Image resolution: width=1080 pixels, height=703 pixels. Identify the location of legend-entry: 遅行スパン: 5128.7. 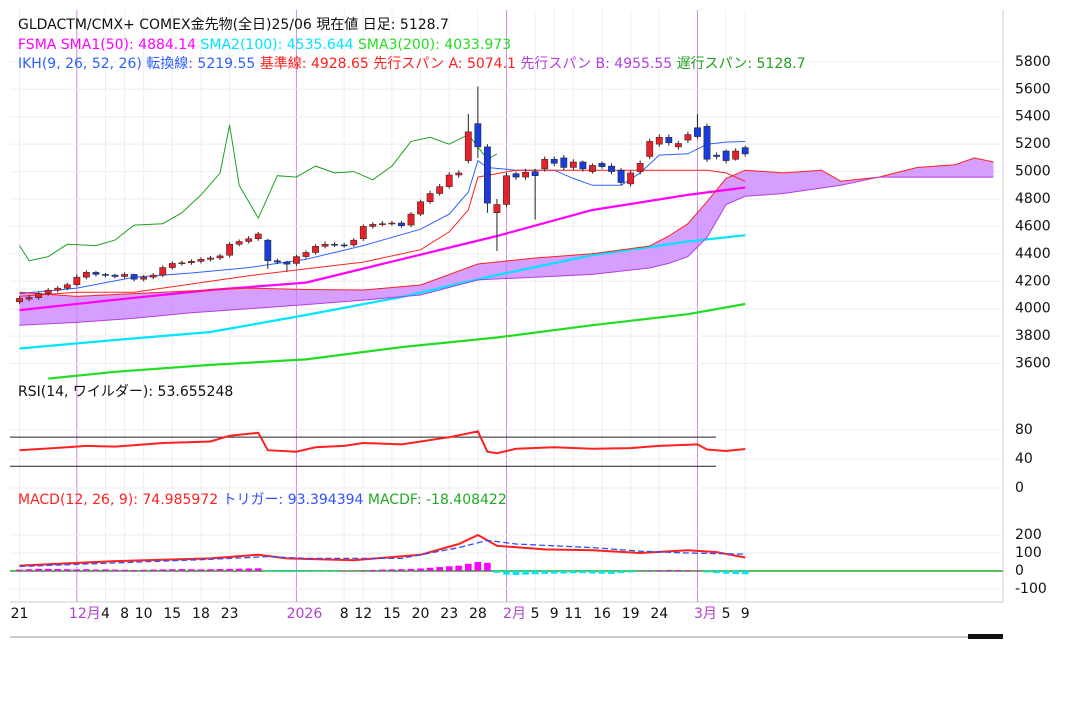
(741, 64).